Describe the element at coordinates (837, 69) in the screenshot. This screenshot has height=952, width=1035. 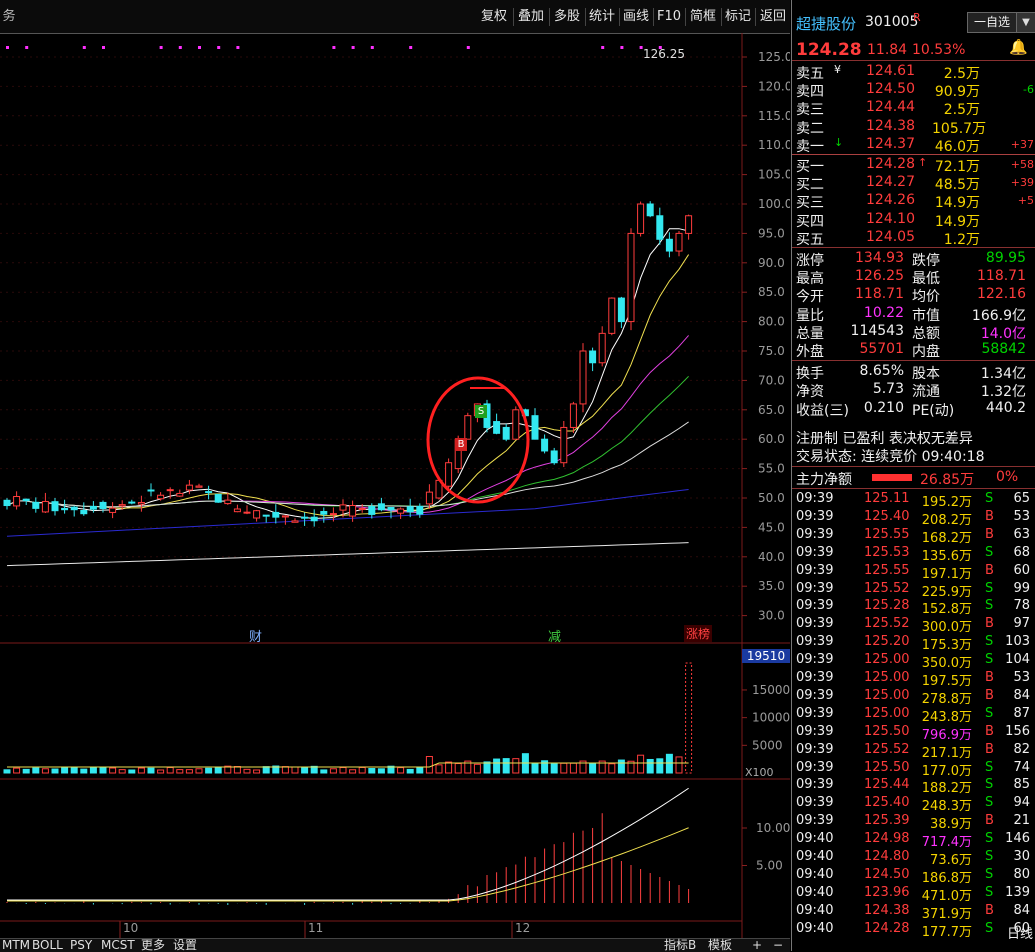
I see `ask-level-symbol: ¥` at that location.